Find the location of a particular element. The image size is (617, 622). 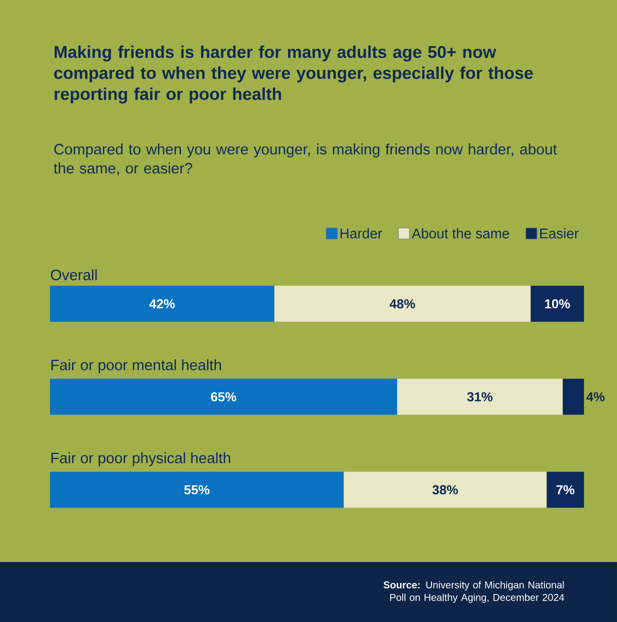

data-label: 55% is located at coordinates (197, 489).